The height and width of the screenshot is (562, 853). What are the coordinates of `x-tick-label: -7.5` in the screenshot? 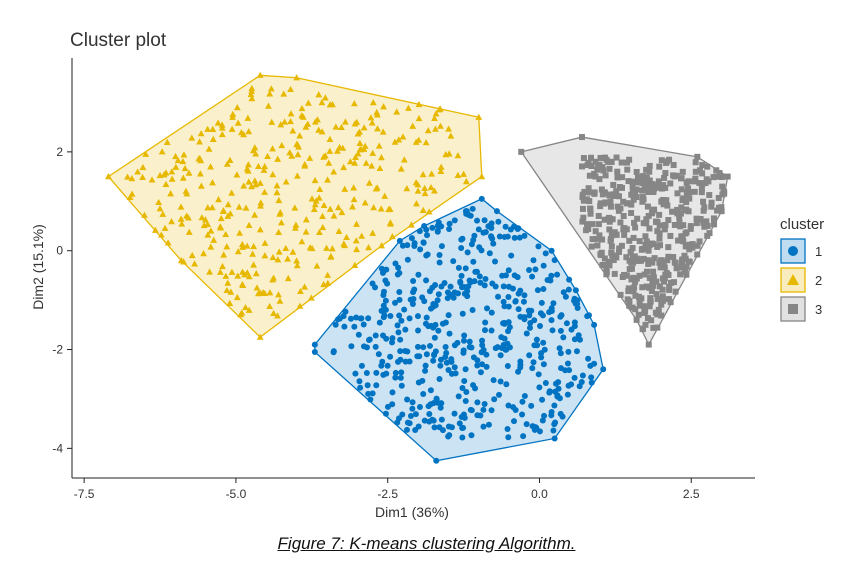 It's located at (84, 494).